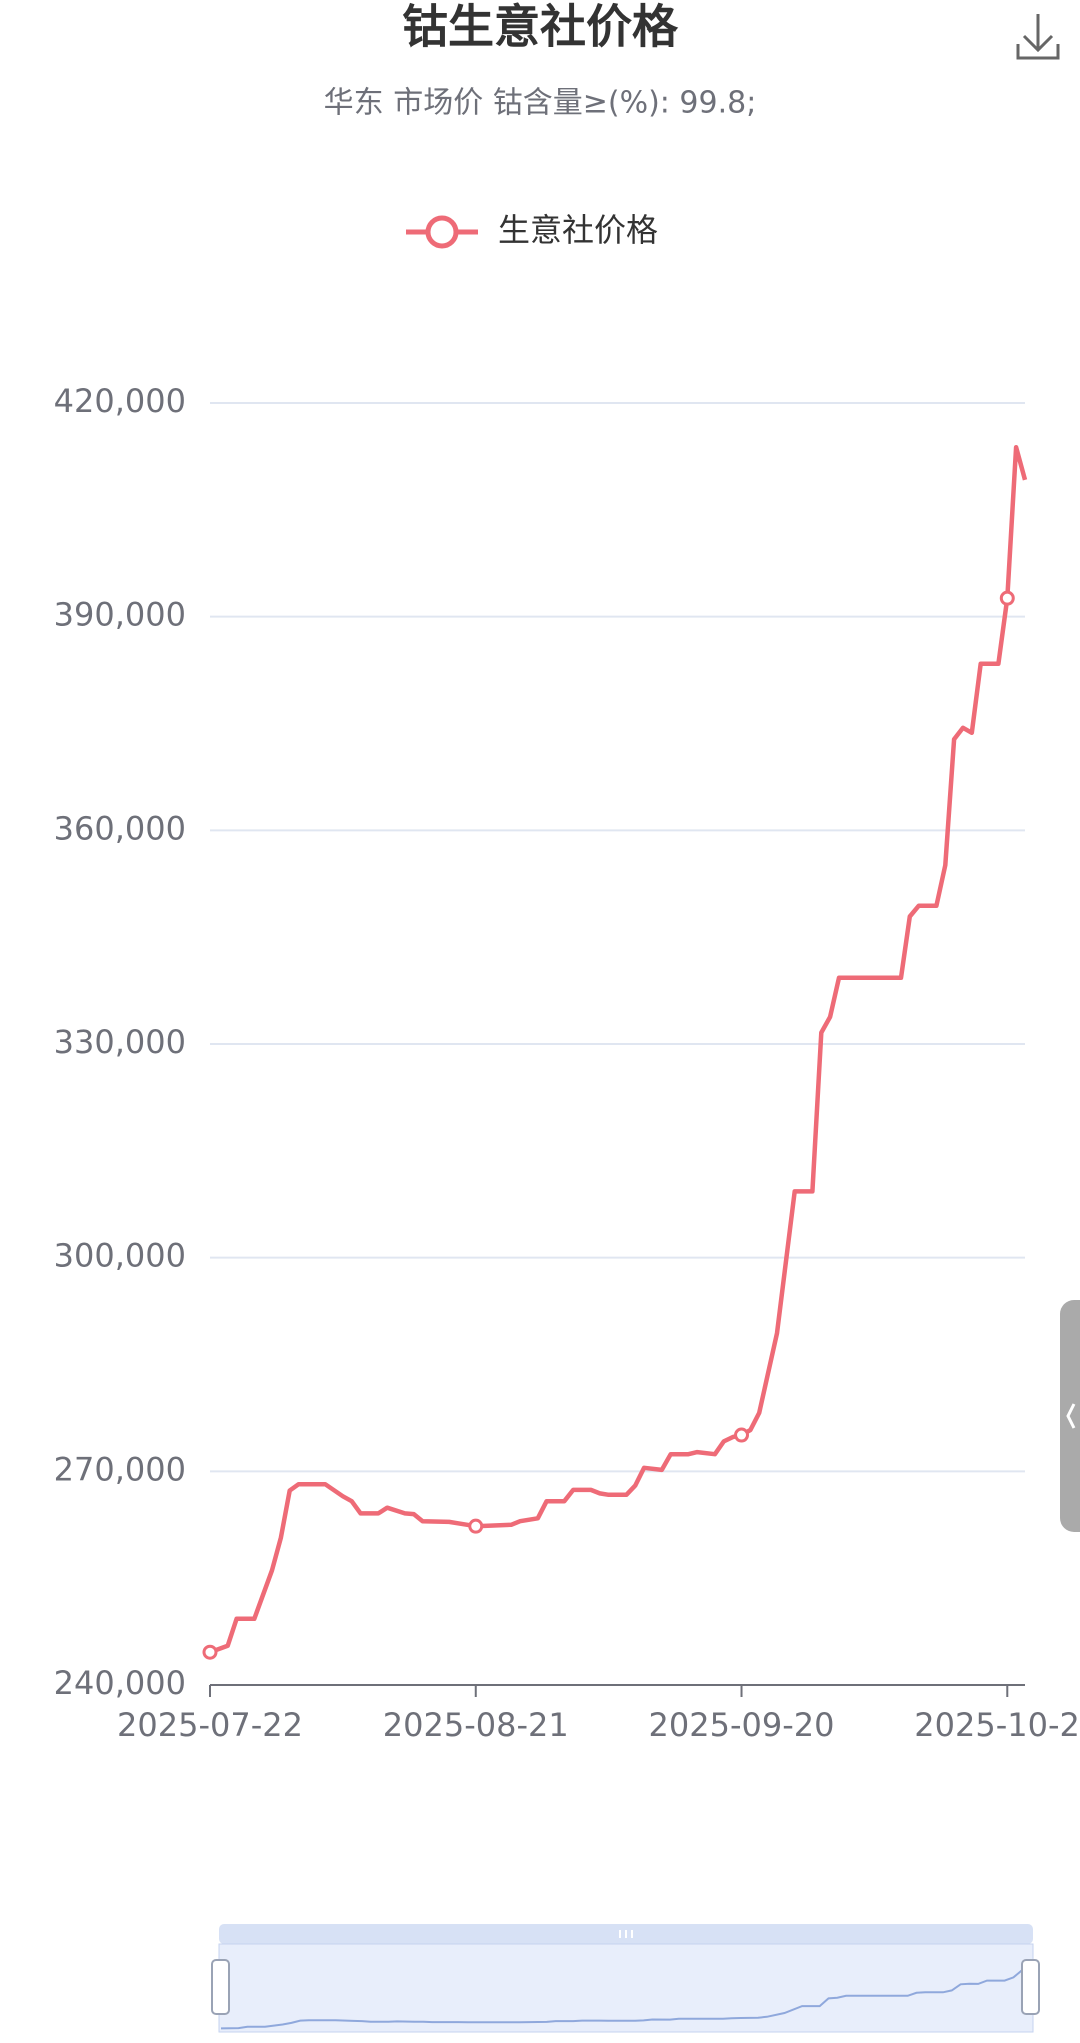  Describe the element at coordinates (540, 103) in the screenshot. I see `chart-subtitle: 华东 市场价 钴含量≥(%): 99.8;` at that location.